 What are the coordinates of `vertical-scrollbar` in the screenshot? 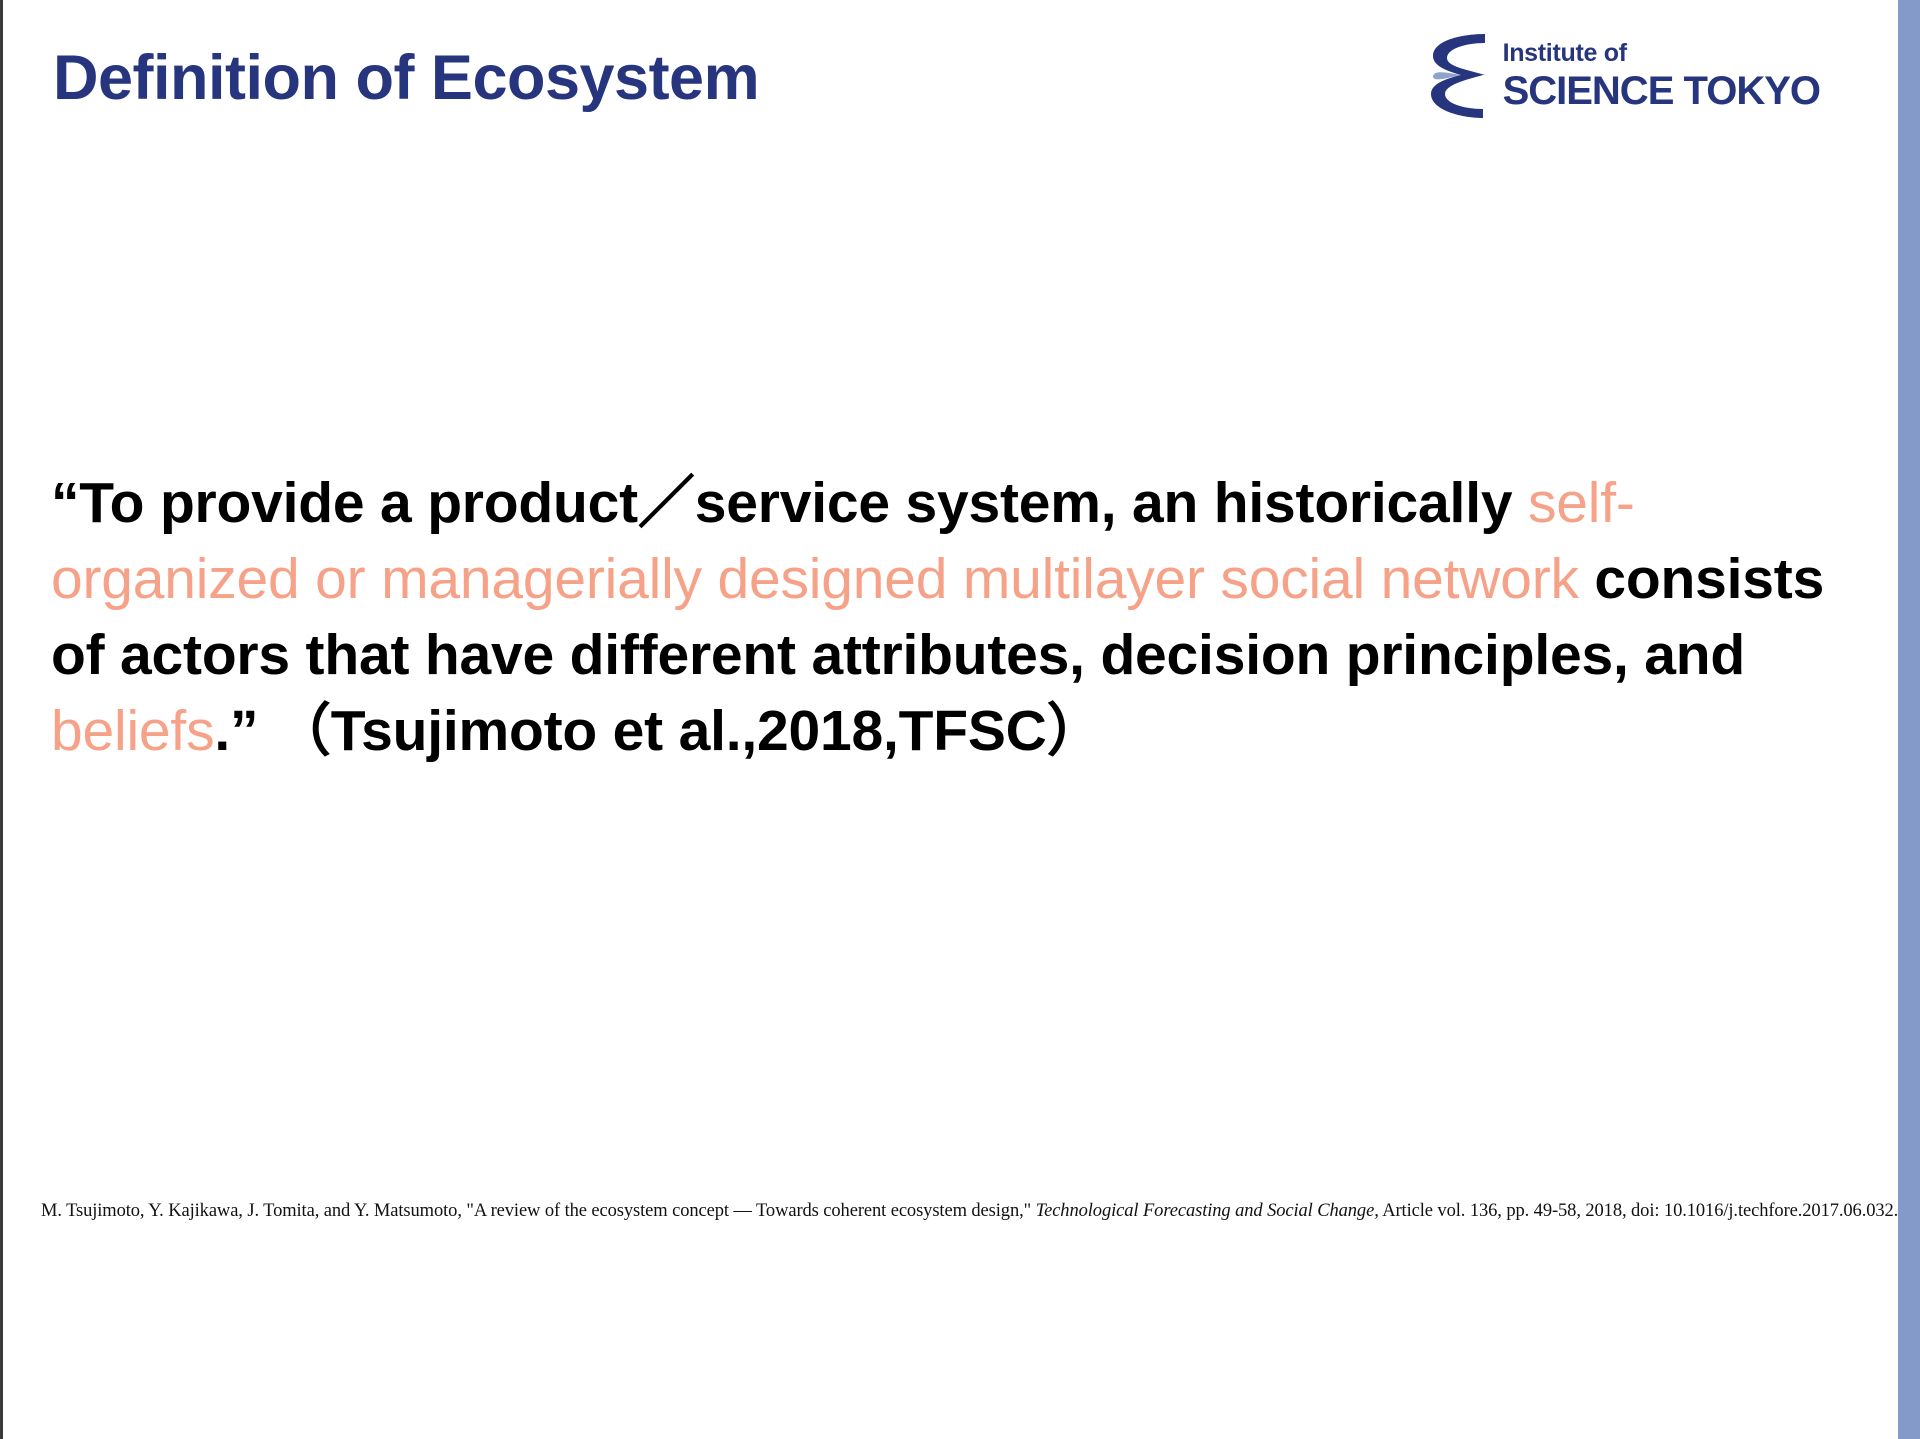 It's located at (1909, 719).